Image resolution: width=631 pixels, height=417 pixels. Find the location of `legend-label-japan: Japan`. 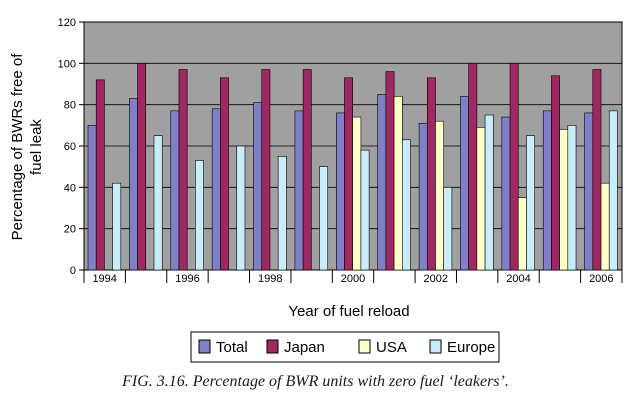

legend-label-japan: Japan is located at coordinates (304, 347).